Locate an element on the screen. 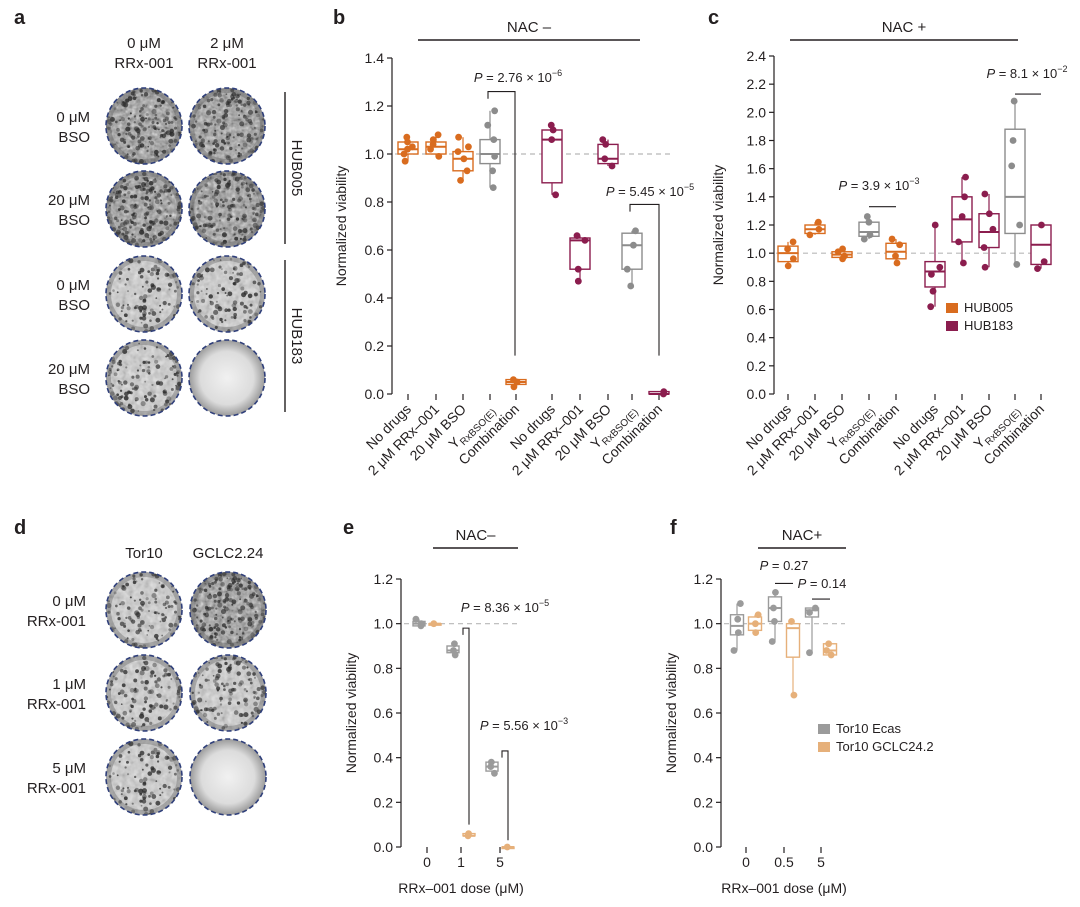  y-tick-label: 0.0 is located at coordinates (375, 394).